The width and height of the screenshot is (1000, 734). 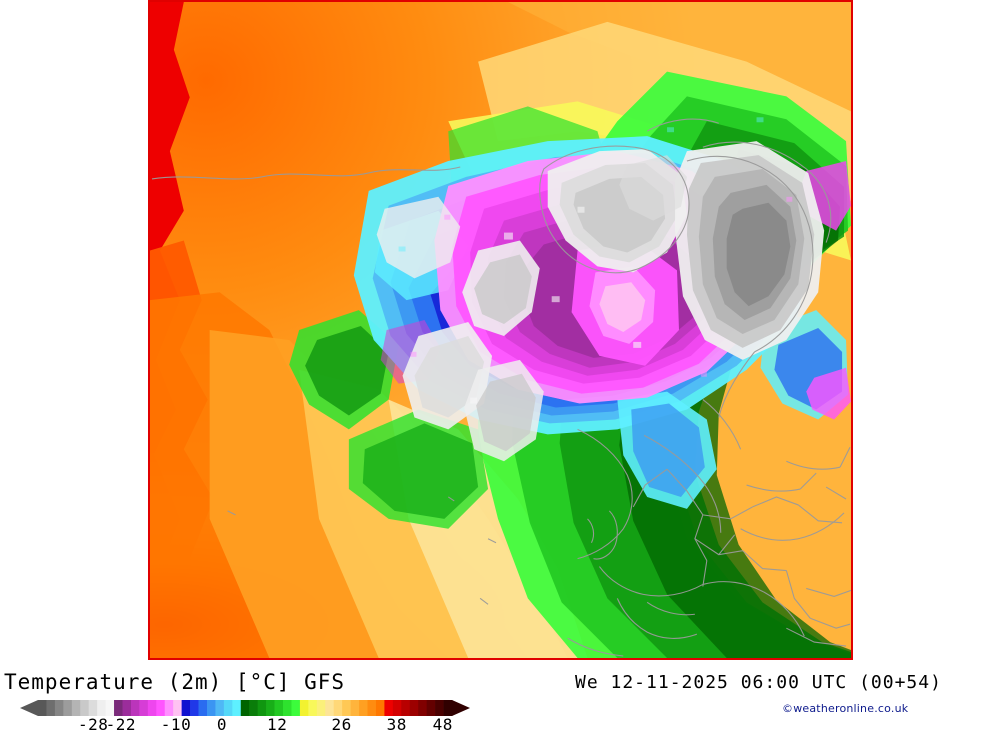 I want to click on colorbar, so click(x=245, y=708).